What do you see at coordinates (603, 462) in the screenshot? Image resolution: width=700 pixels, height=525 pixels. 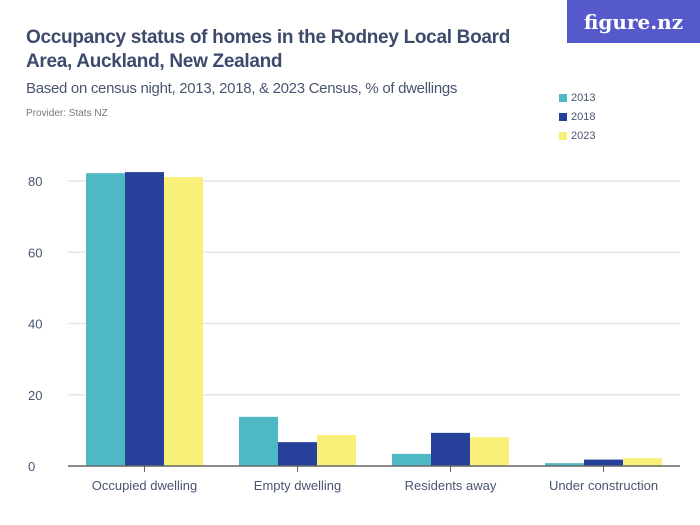 I see `bar-2018-under-construction` at bounding box center [603, 462].